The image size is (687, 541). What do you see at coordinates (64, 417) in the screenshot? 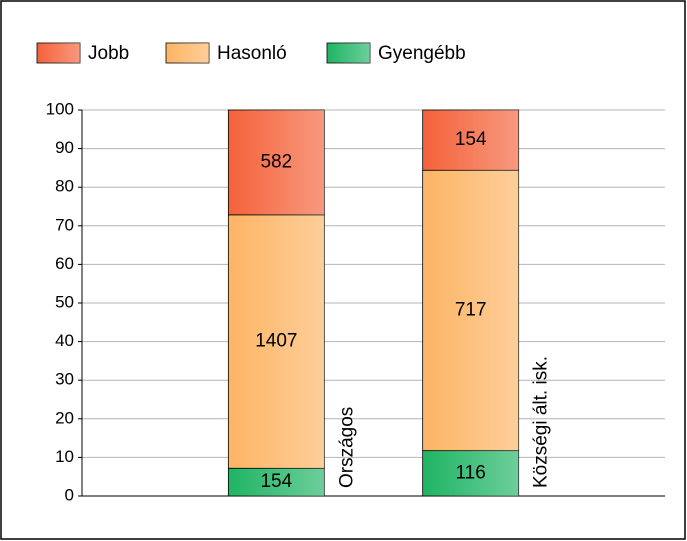
I see `y-tick-label: 20` at bounding box center [64, 417].